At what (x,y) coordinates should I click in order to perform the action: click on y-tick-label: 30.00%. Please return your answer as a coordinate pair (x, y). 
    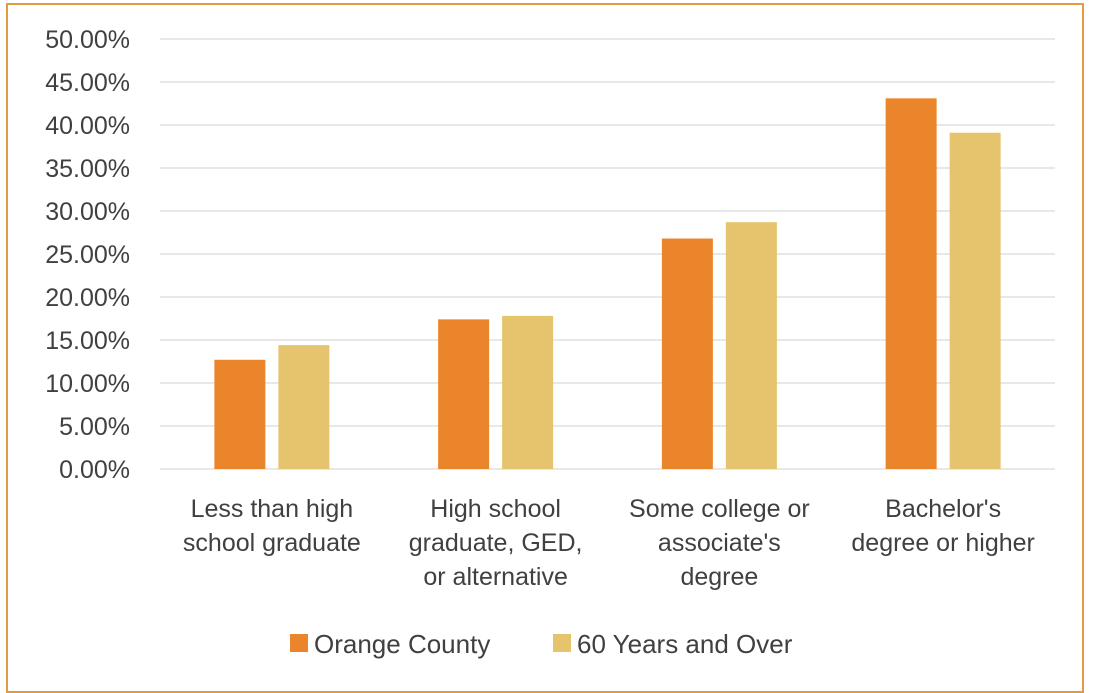
    Looking at the image, I should click on (87, 212).